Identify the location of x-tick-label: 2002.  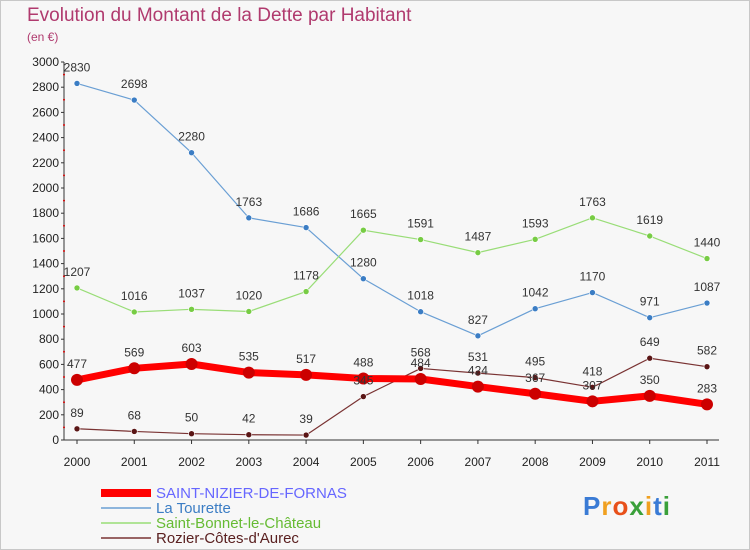
(191, 462).